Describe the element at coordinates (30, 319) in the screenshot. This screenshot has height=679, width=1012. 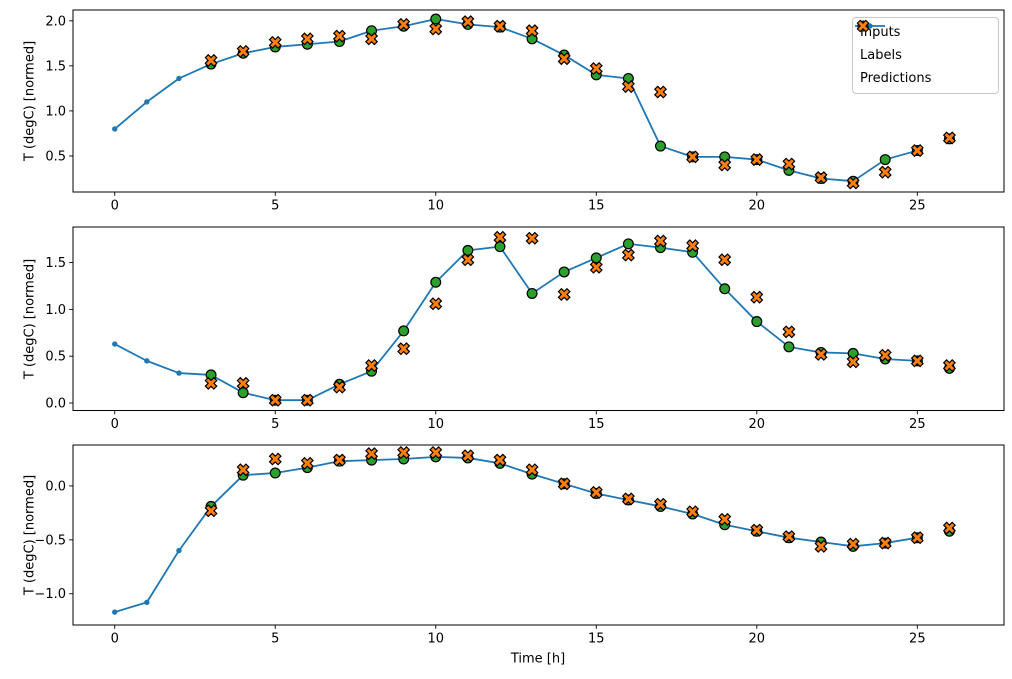
I see `y-axis-label-subplot-2: T (degC) [normed]` at that location.